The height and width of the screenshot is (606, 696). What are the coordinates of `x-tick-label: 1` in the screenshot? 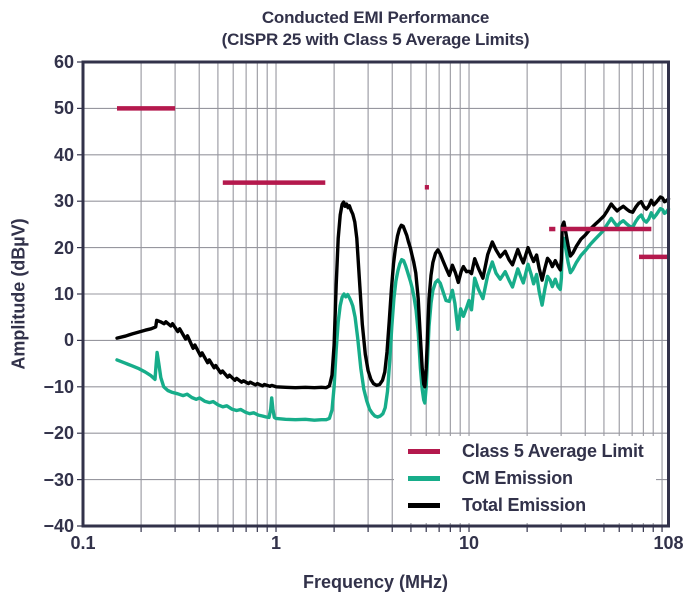 It's located at (276, 543).